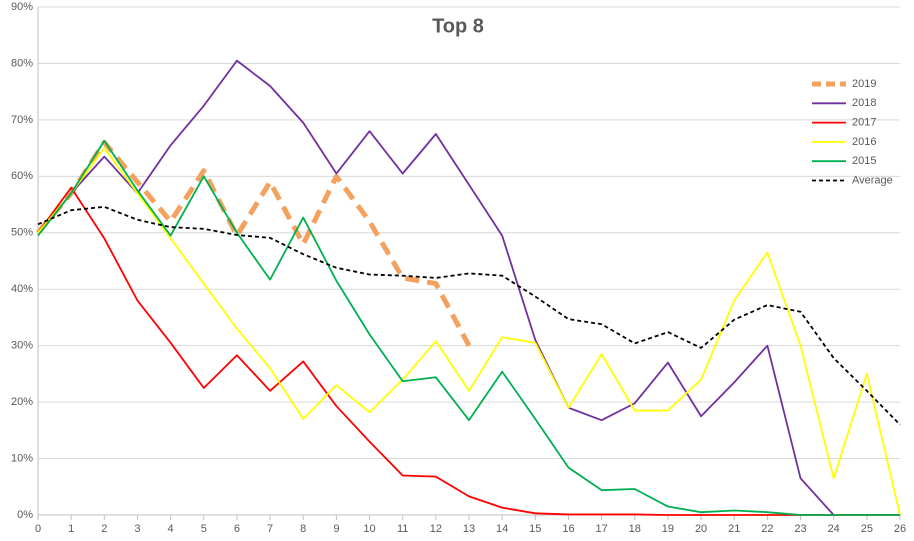 The height and width of the screenshot is (541, 914). I want to click on x-tick-label: 3, so click(137, 529).